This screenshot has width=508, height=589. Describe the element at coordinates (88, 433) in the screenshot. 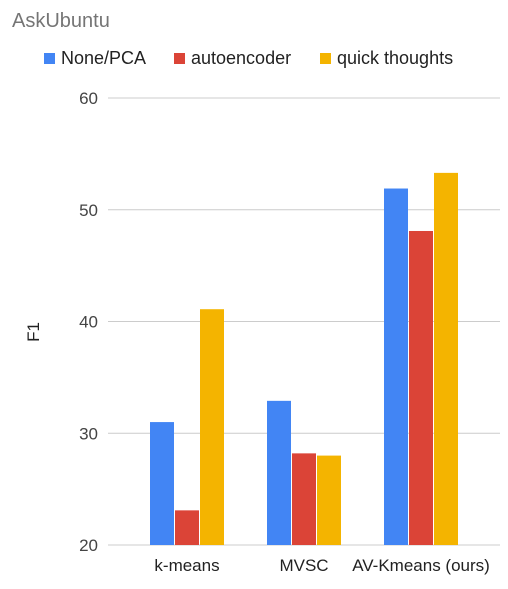

I see `y-tick-label: 30` at that location.